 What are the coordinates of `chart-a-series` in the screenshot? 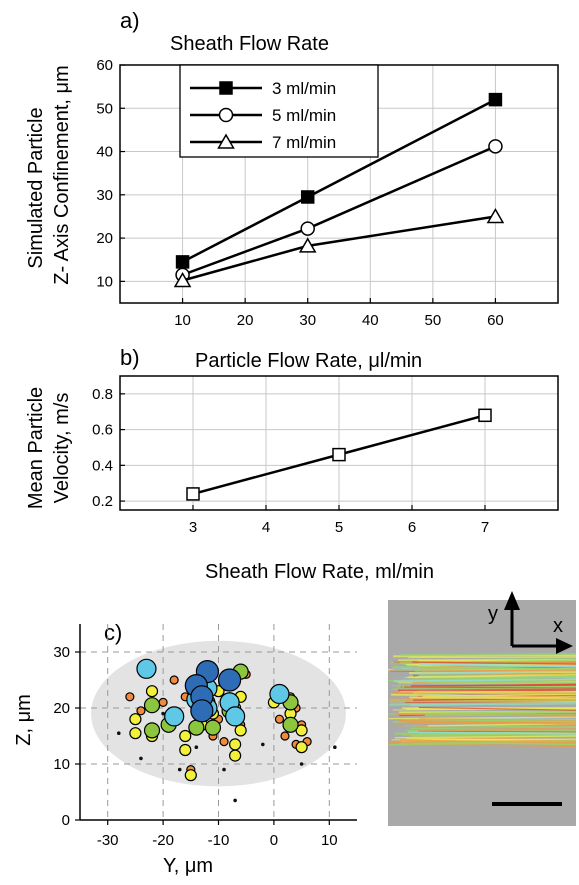 It's located at (339, 190).